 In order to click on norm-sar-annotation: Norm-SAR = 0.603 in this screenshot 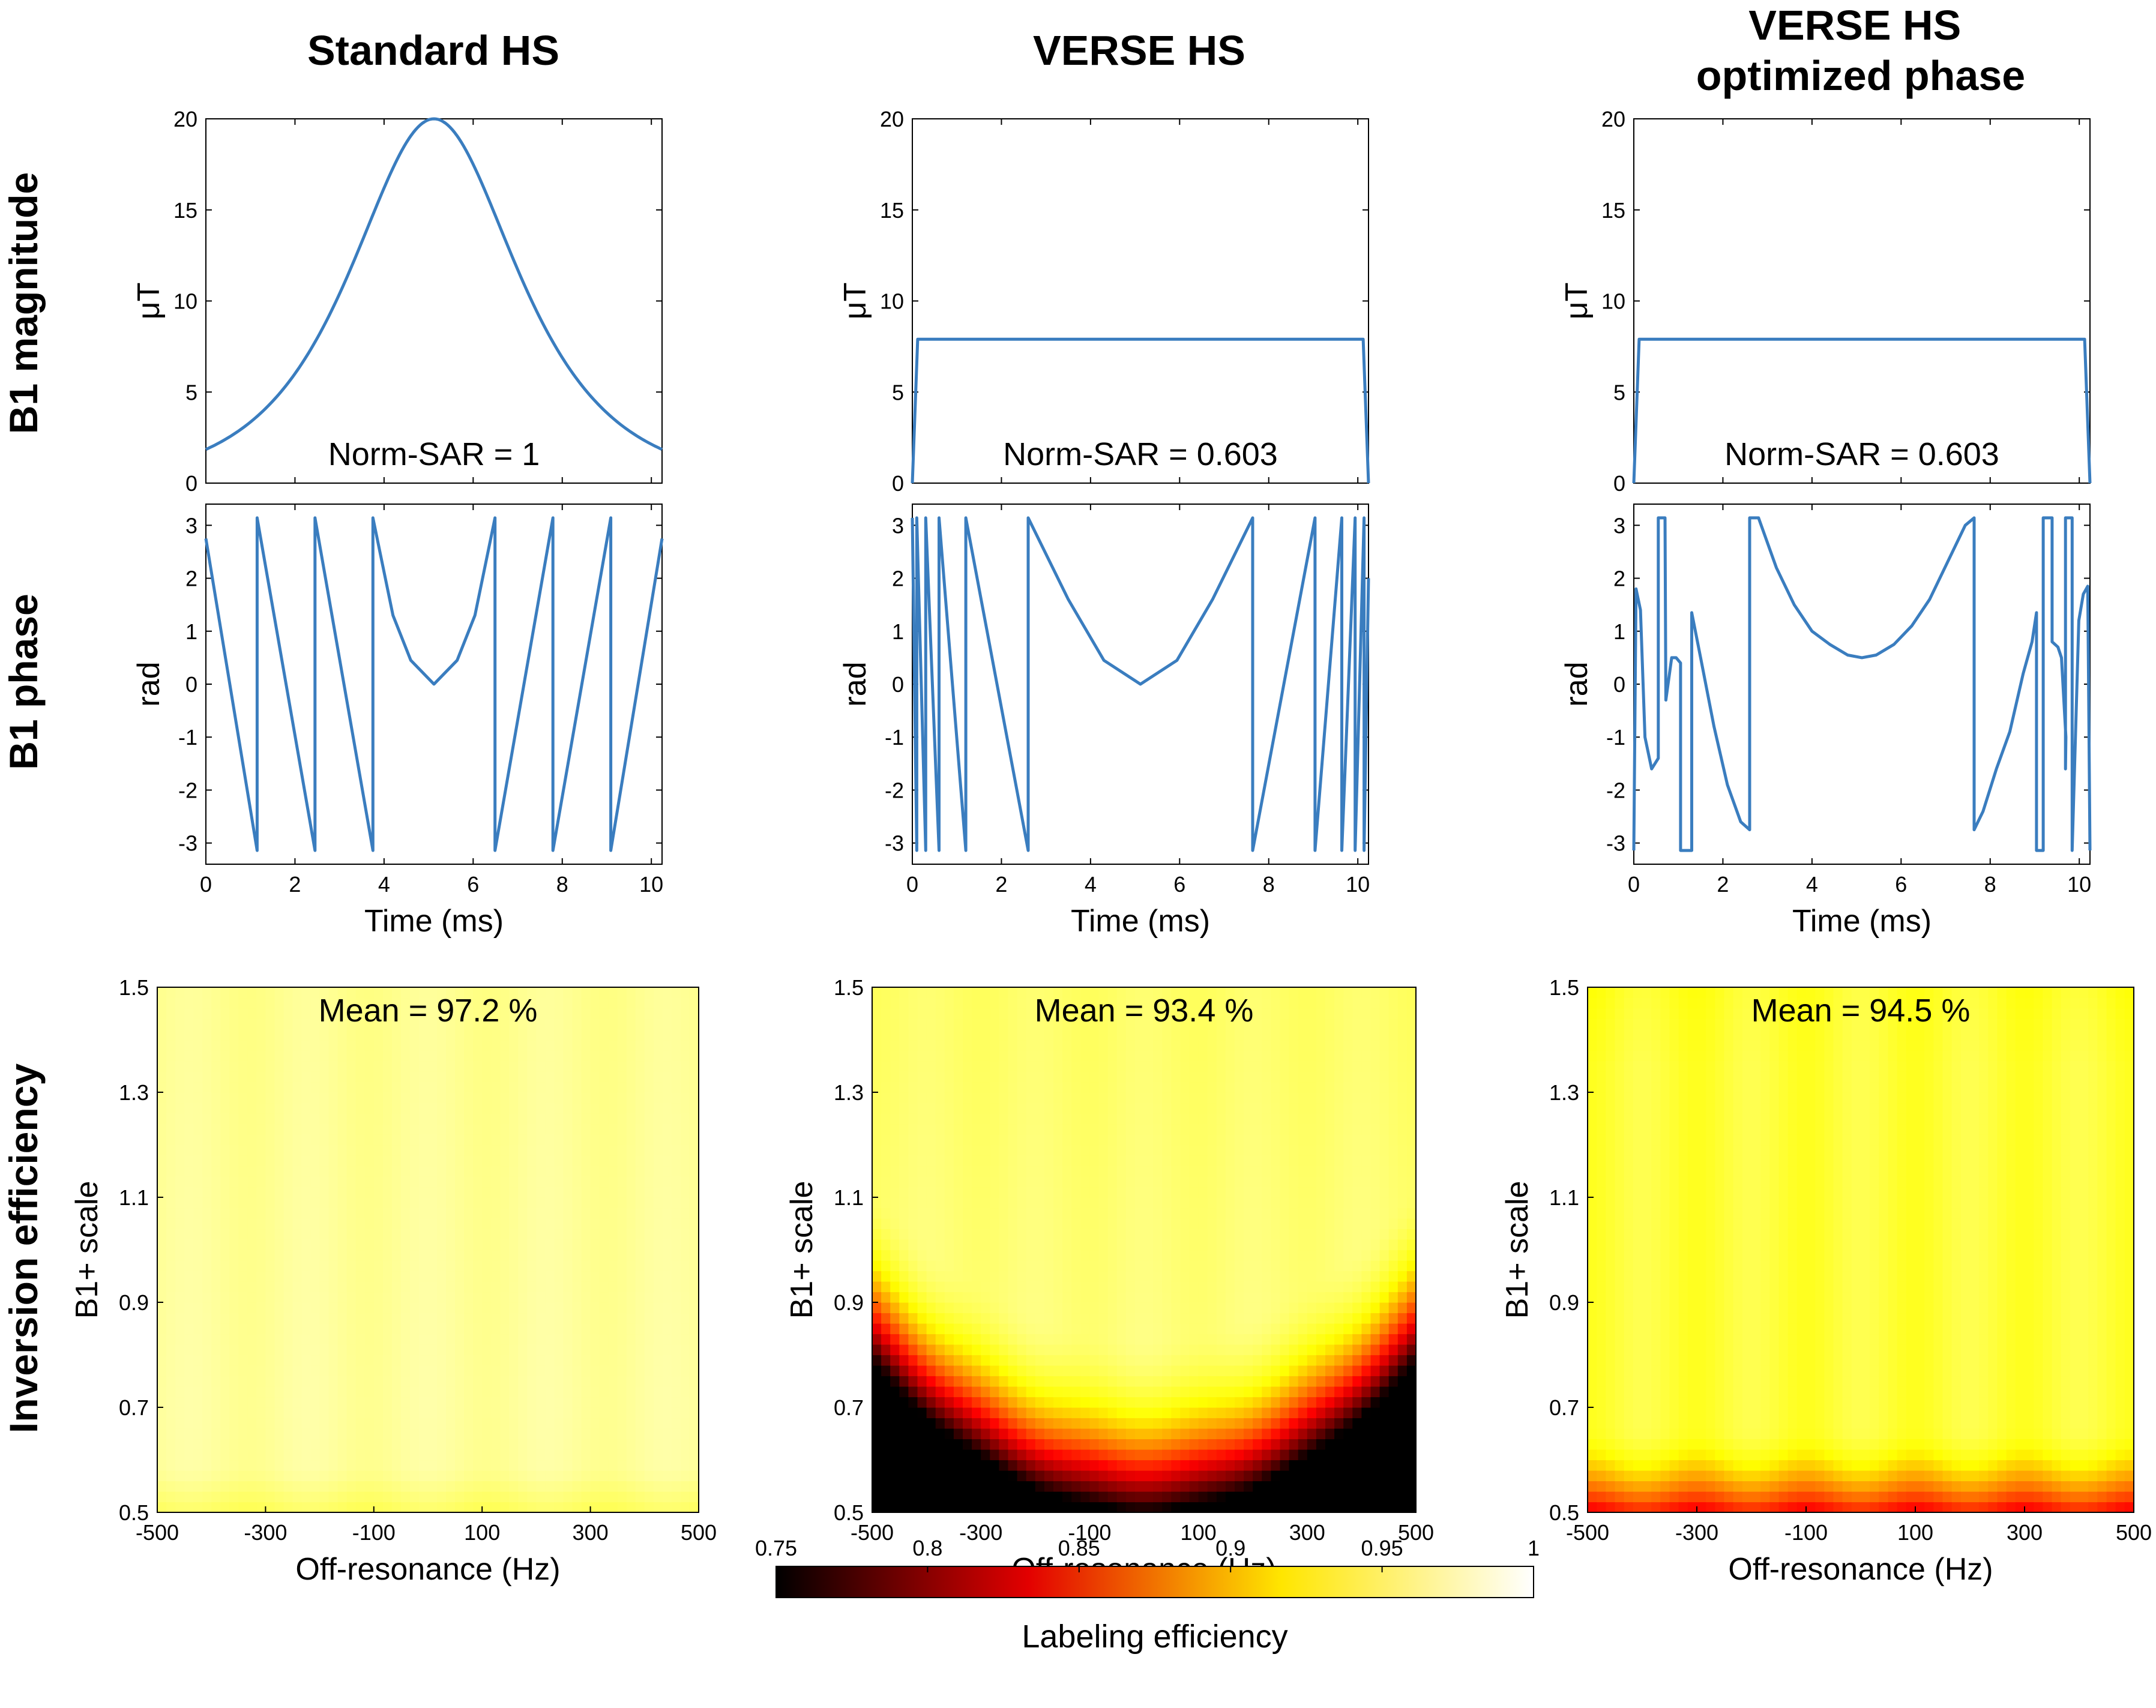, I will do `click(1140, 454)`.